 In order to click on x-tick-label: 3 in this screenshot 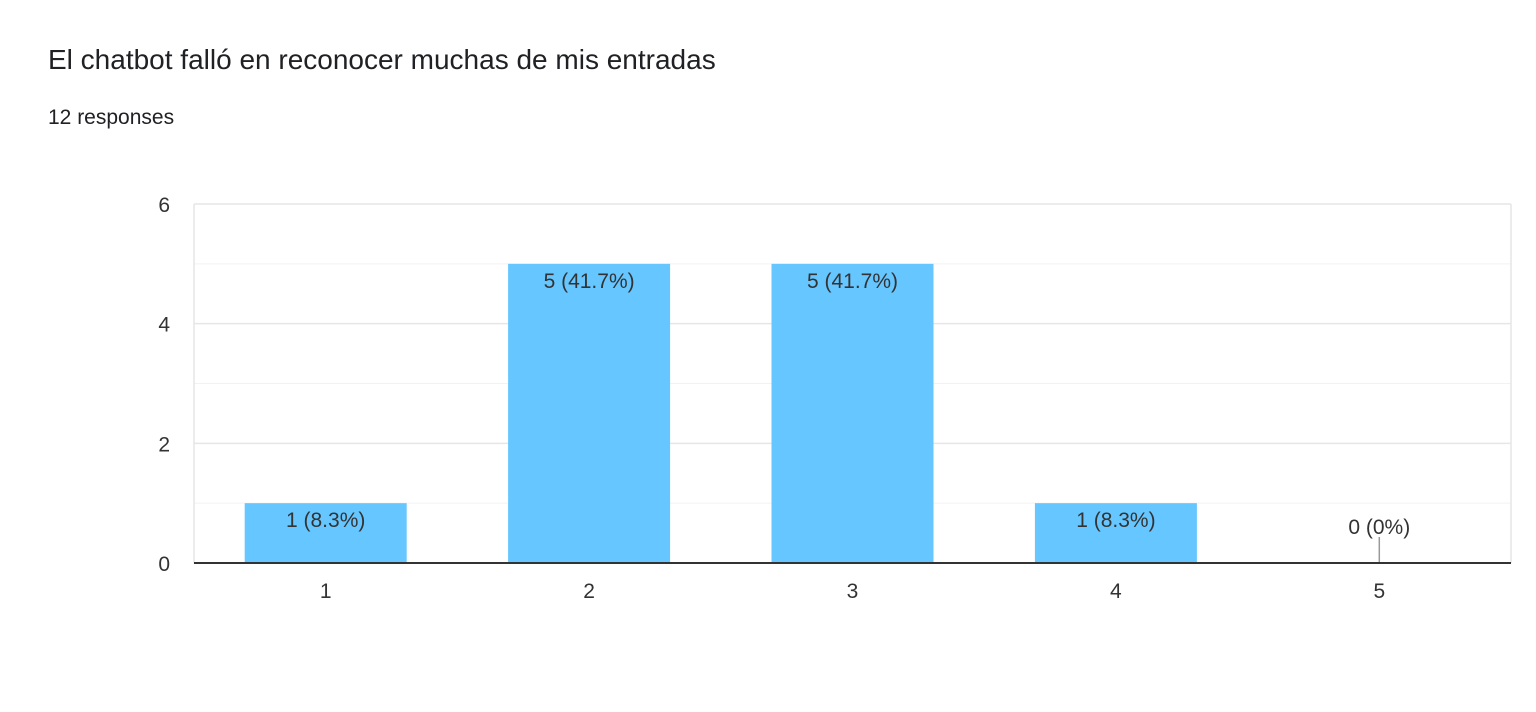, I will do `click(853, 591)`.